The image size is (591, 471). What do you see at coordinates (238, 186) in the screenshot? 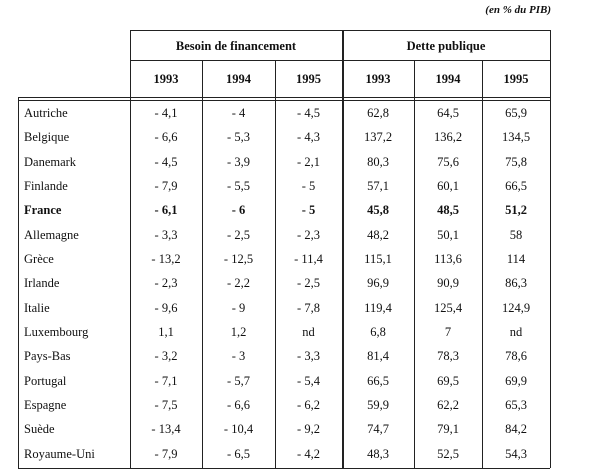
I see `cell: - 5,5` at bounding box center [238, 186].